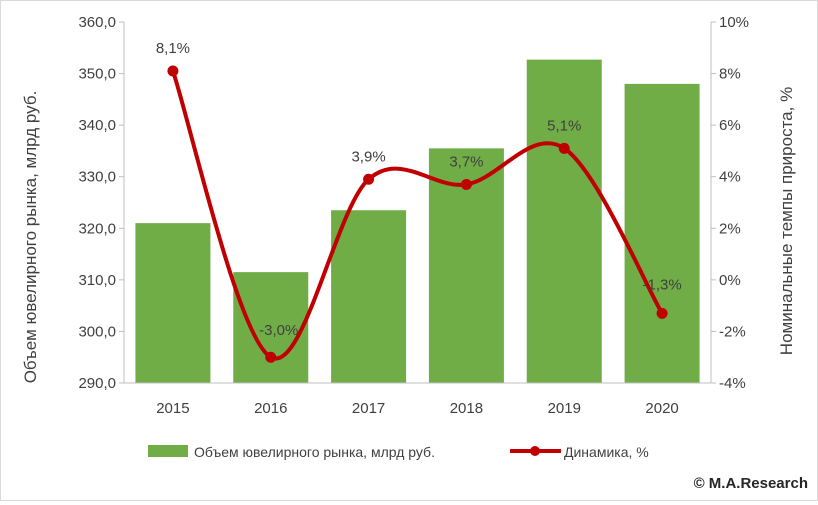 The image size is (818, 505). Describe the element at coordinates (97, 331) in the screenshot. I see `y-left-tick-label: 300,0` at that location.